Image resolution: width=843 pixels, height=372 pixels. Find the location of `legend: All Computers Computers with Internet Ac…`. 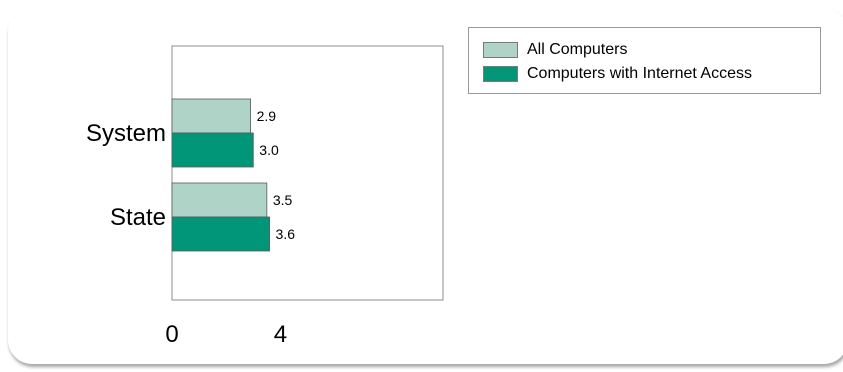

legend: All Computers Computers with Internet Ac… is located at coordinates (644, 60).